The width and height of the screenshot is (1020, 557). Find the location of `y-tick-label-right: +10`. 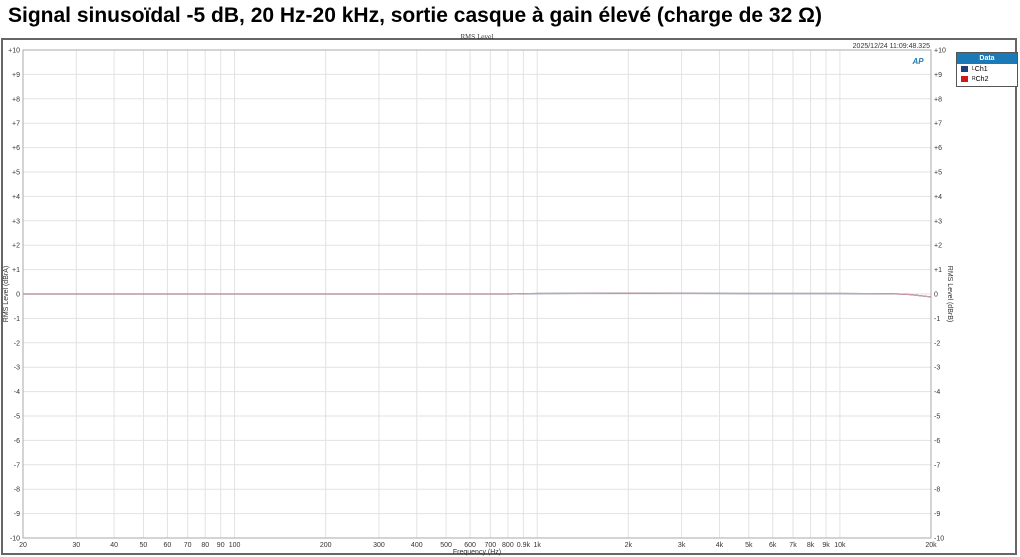

y-tick-label-right: +10 is located at coordinates (940, 51).